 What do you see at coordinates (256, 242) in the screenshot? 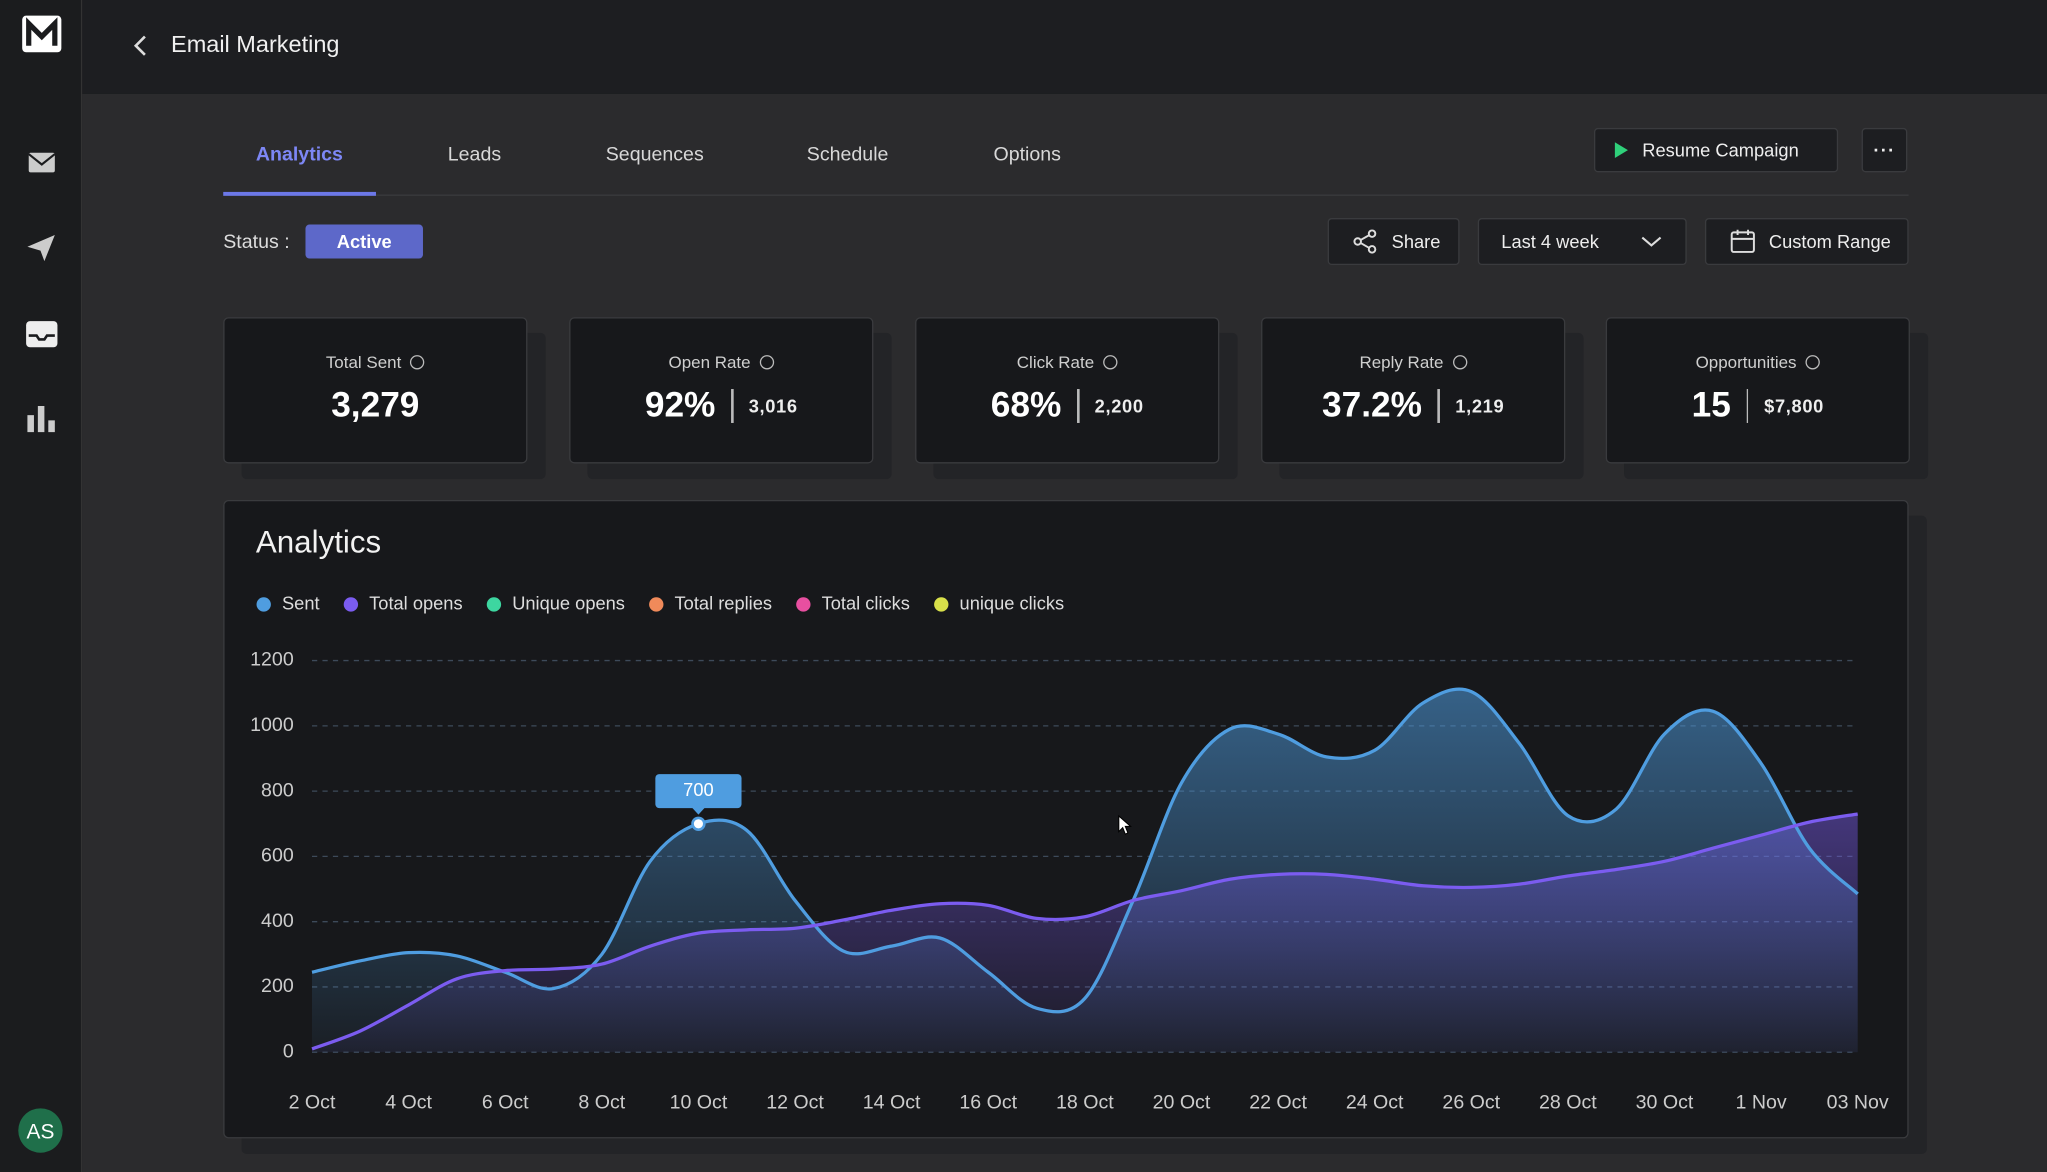
I see `status-label: Status :` at bounding box center [256, 242].